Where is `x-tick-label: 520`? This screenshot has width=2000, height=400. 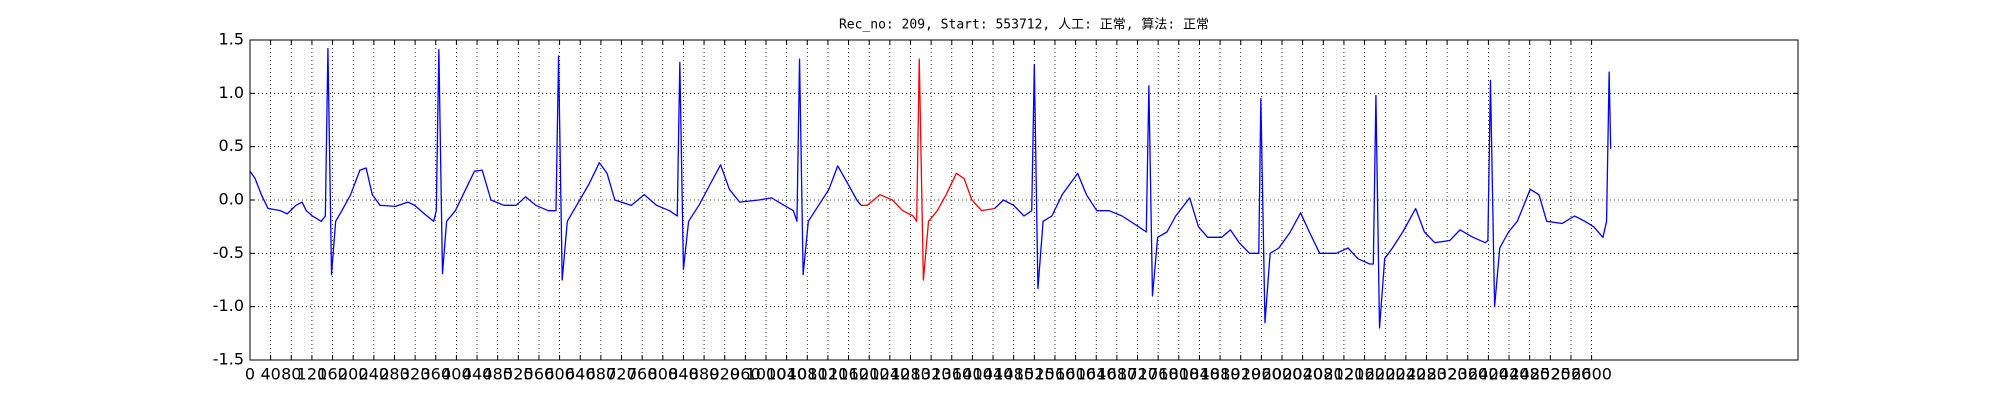
x-tick-label: 520 is located at coordinates (518, 374).